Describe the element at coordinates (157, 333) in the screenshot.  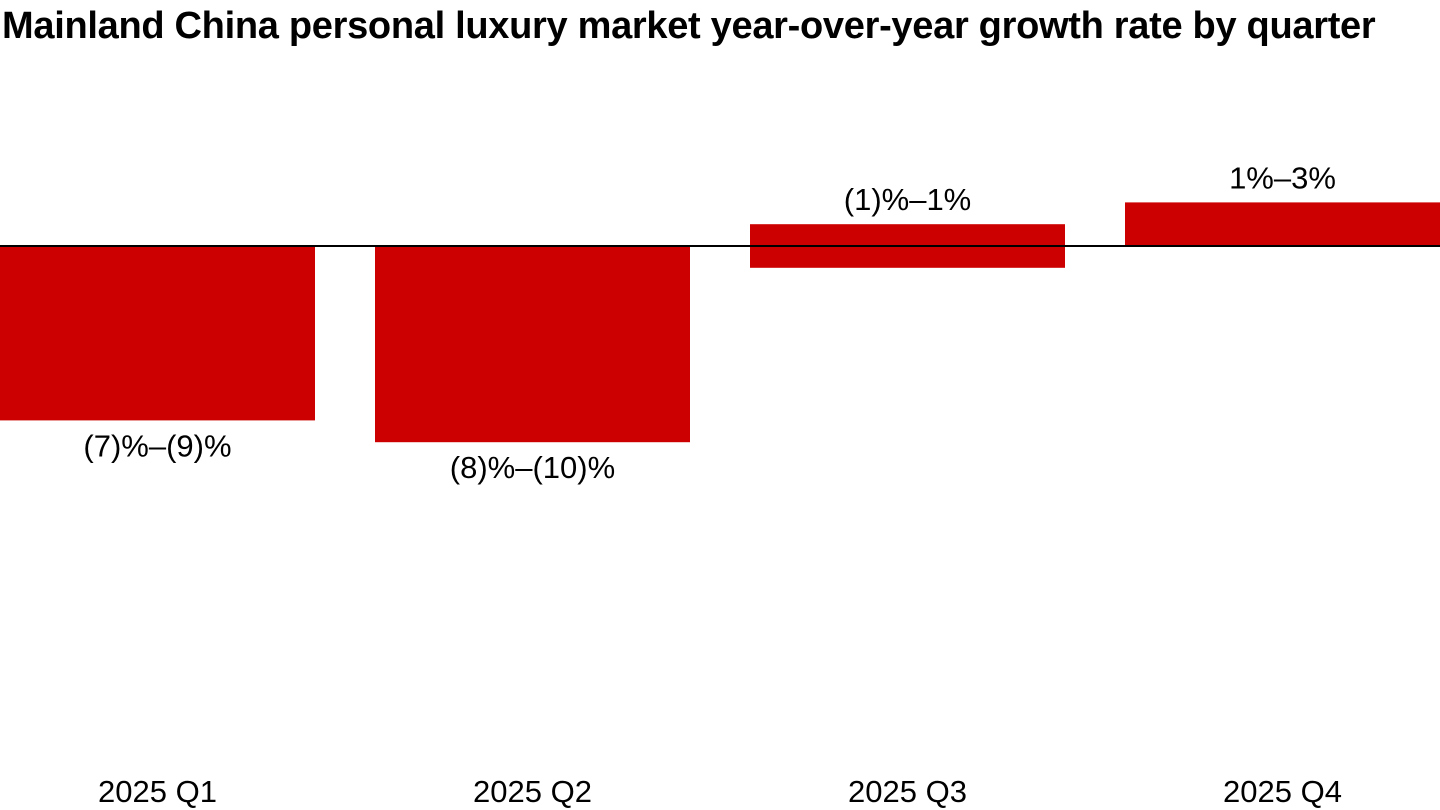
I see `bar-2025-q1` at that location.